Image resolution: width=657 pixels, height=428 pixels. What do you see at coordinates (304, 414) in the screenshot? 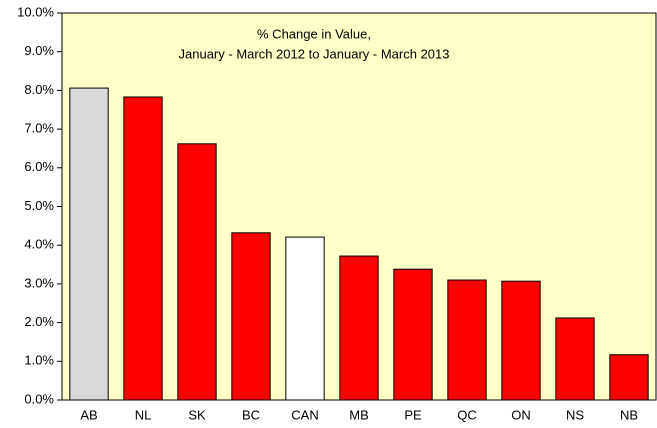
I see `x-tick-label: CAN` at bounding box center [304, 414].